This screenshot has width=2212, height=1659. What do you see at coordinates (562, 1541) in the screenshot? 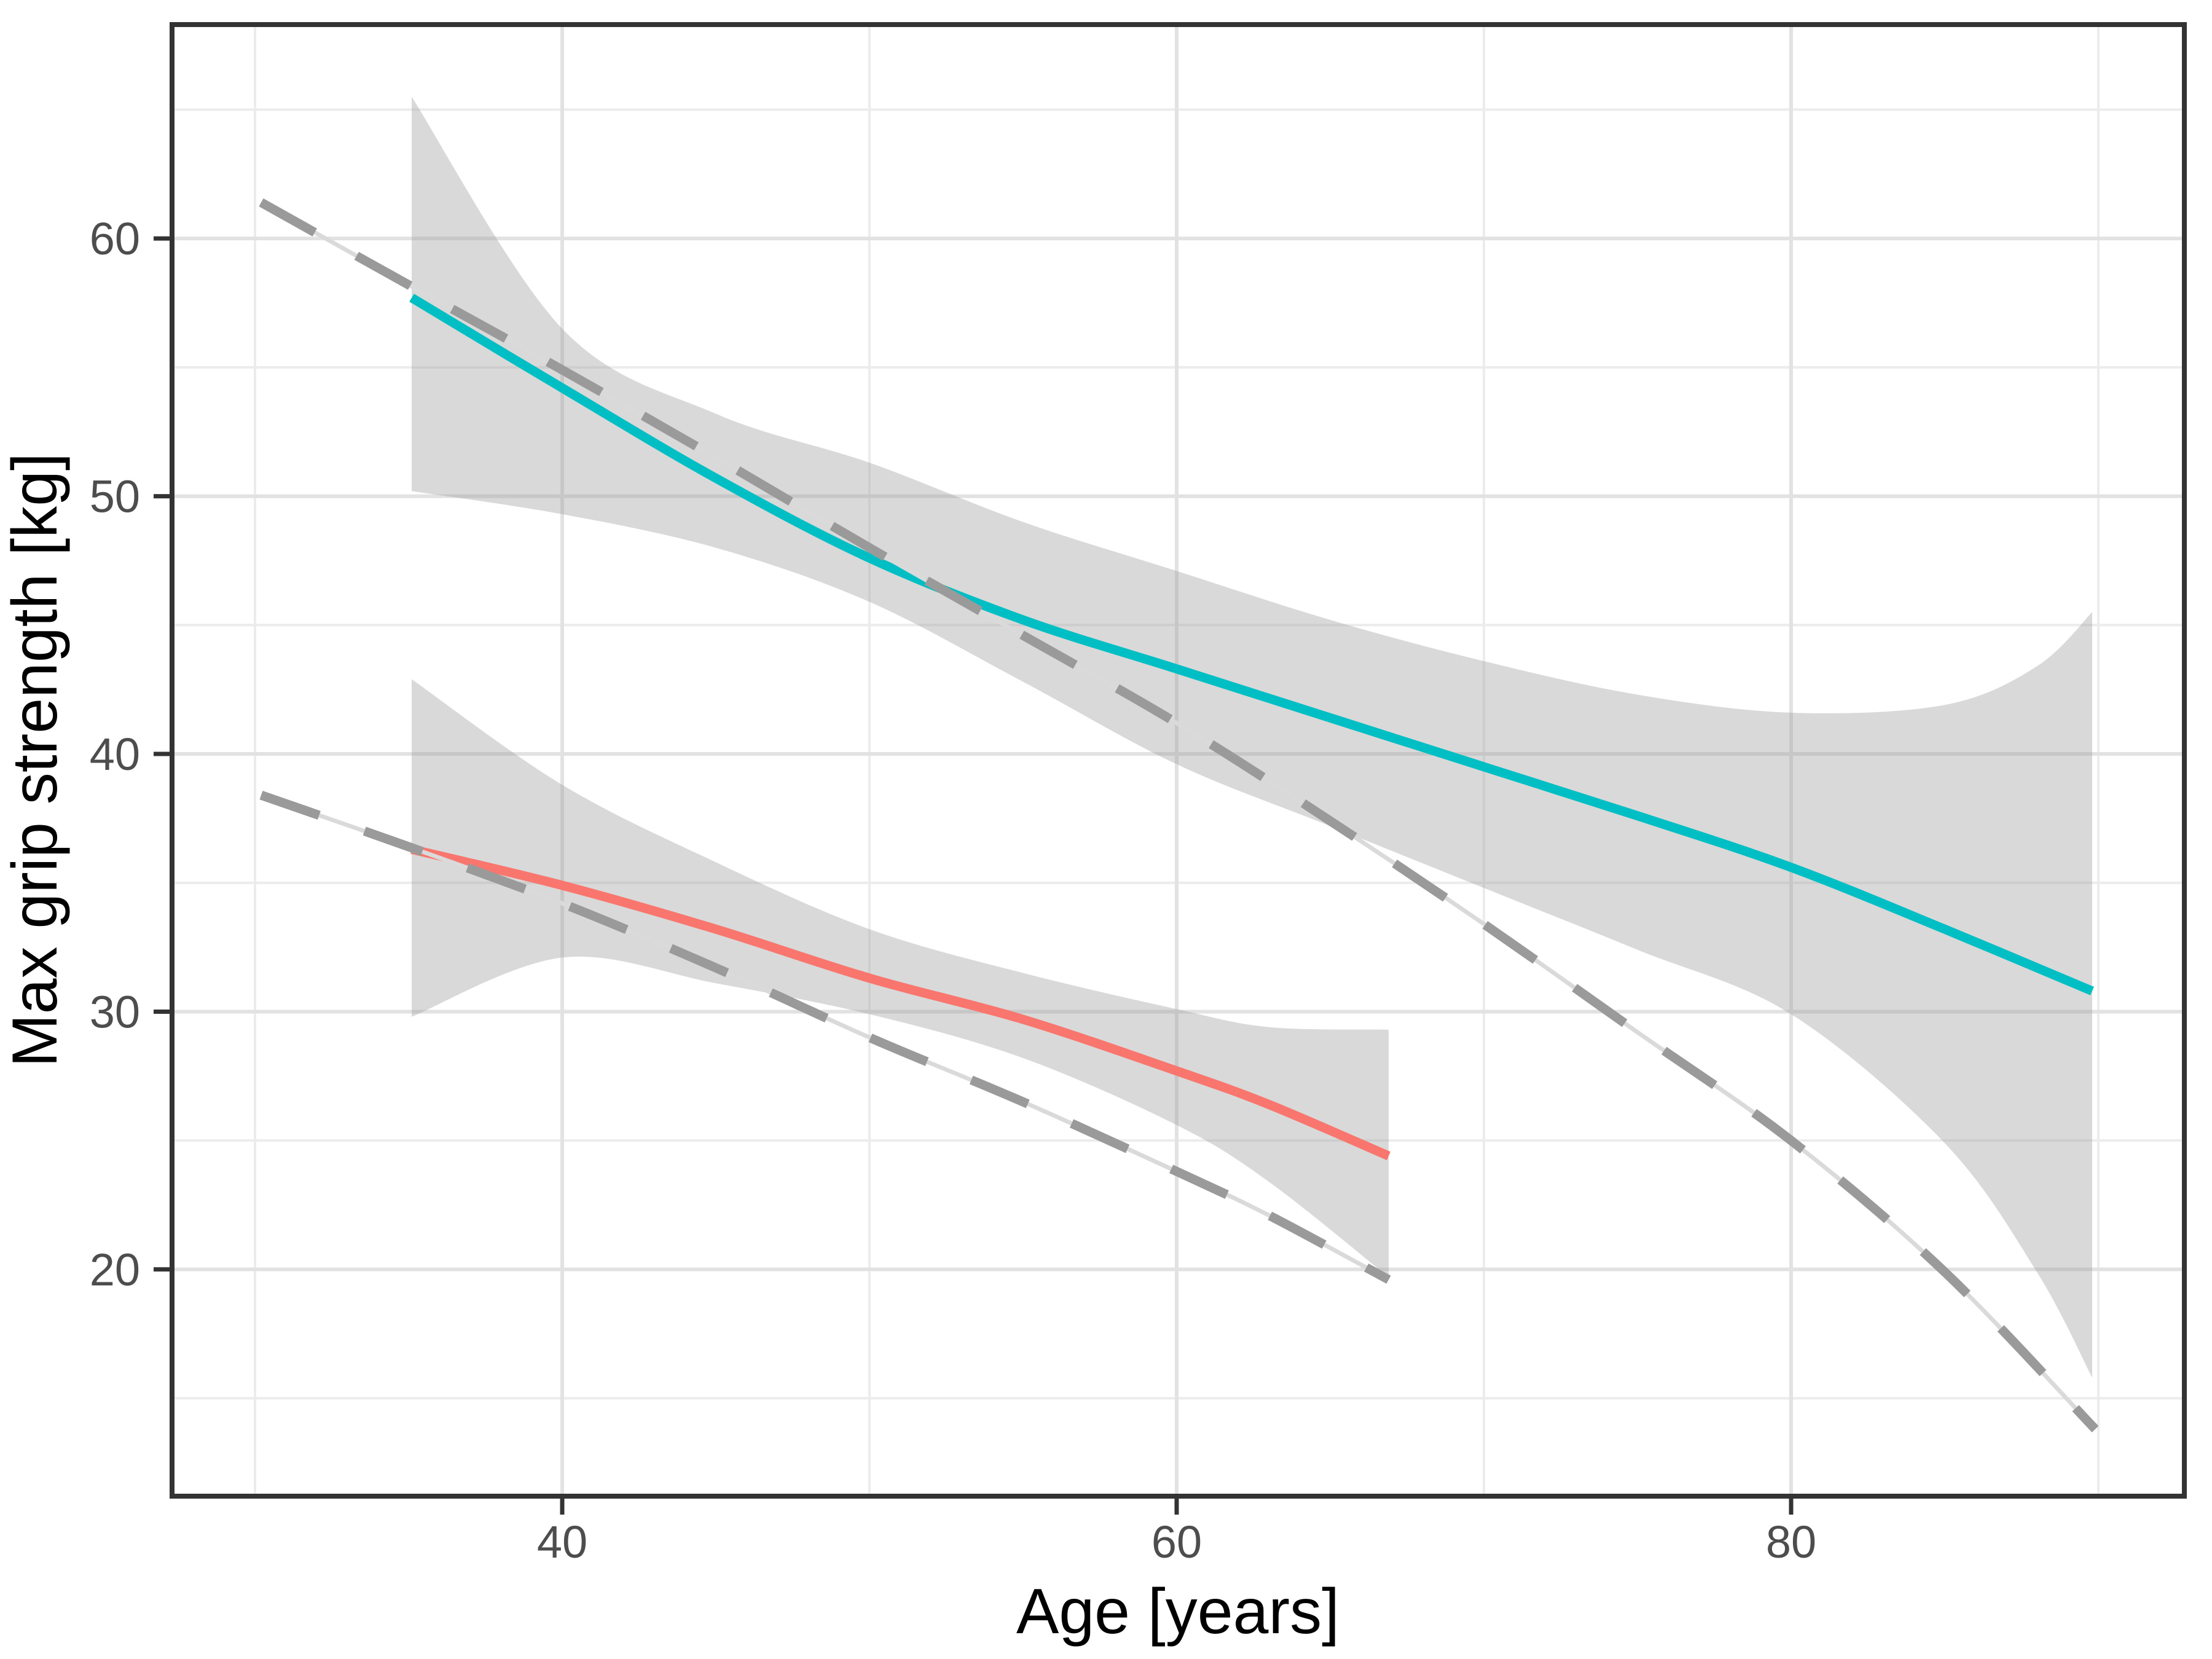
I see `x-tick-label: 40` at bounding box center [562, 1541].